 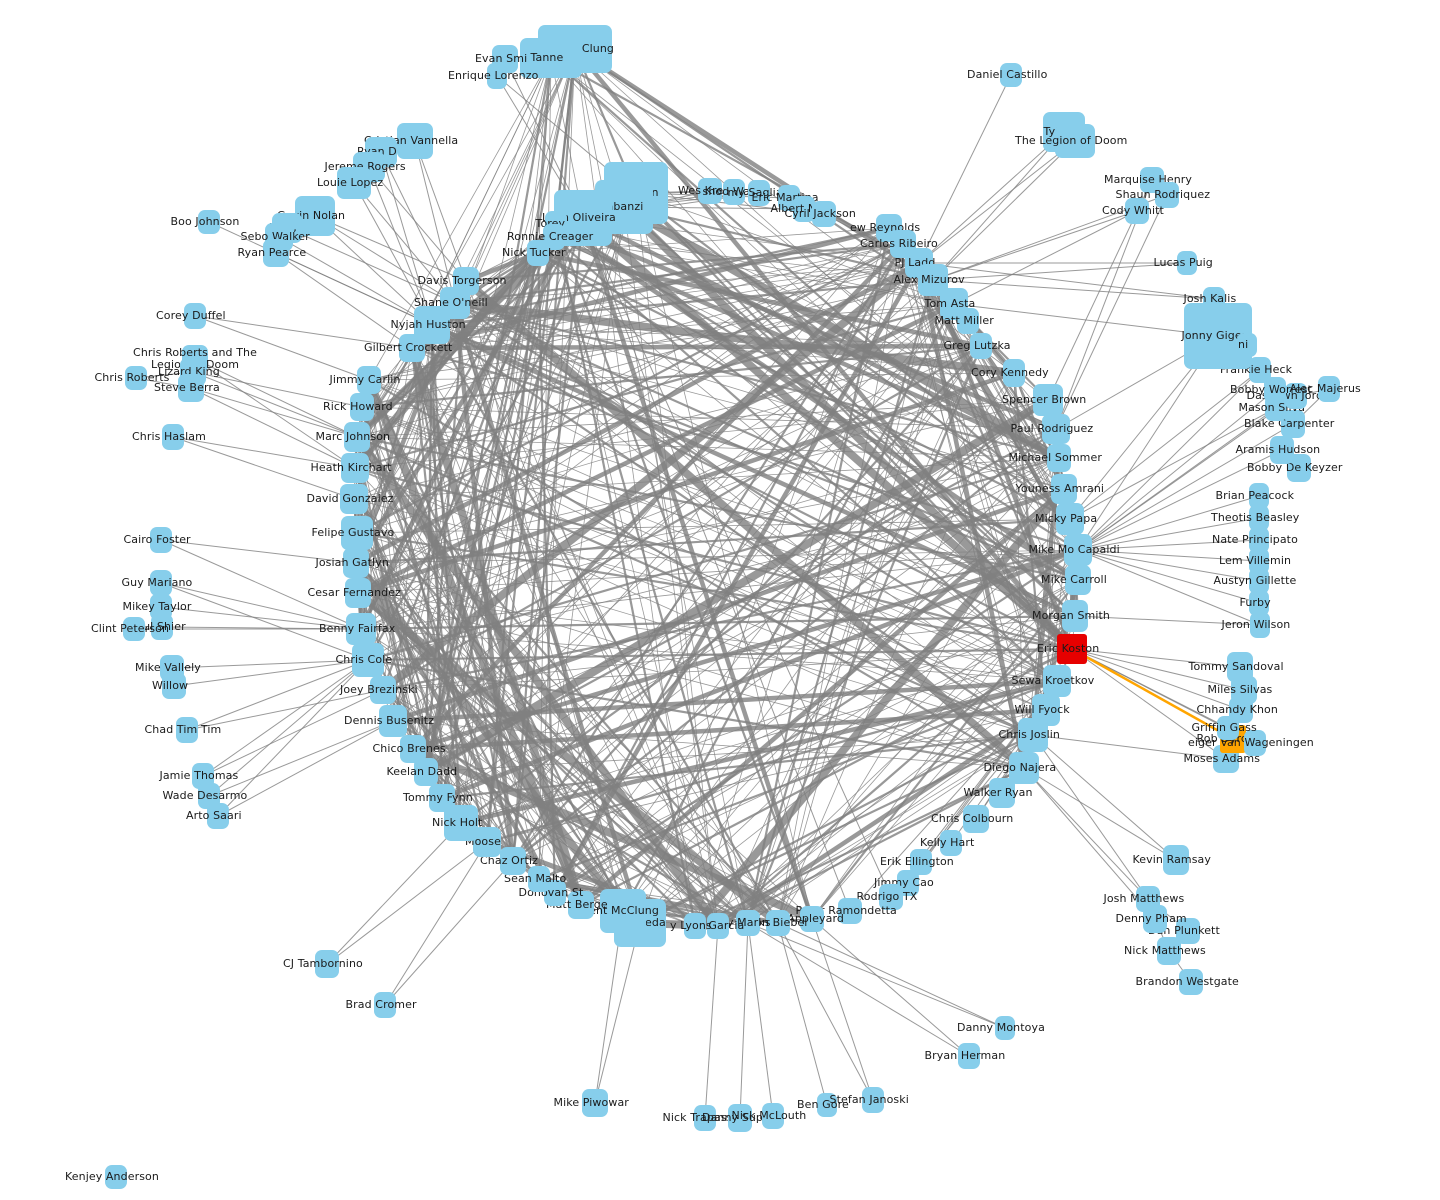 What do you see at coordinates (1014, 373) in the screenshot?
I see `graph-node-cory-kennedy` at bounding box center [1014, 373].